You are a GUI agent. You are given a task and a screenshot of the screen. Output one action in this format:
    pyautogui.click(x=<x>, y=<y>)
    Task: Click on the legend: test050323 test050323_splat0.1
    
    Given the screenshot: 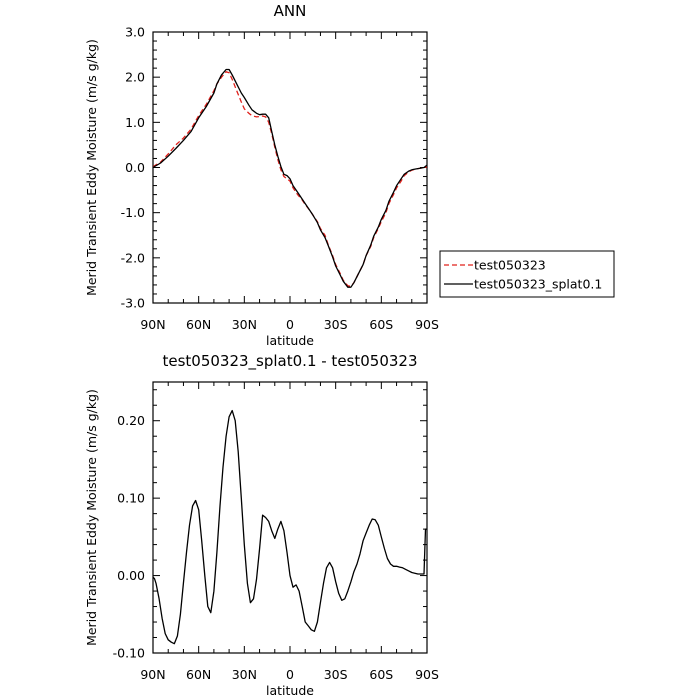 What is the action you would take?
    pyautogui.click(x=527, y=274)
    